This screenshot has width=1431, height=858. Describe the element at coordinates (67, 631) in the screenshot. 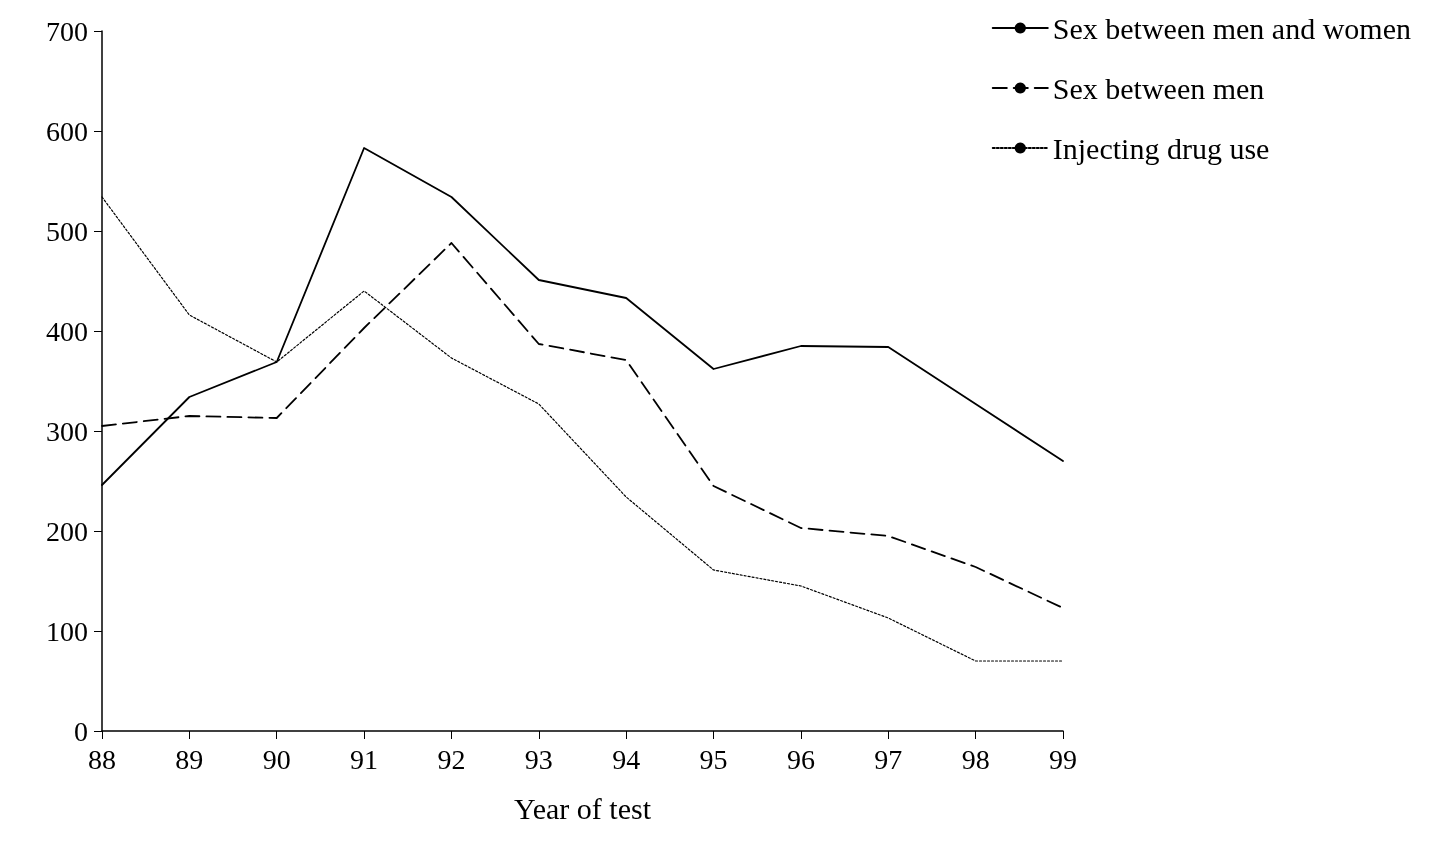

I see `y-tick-label: 100` at that location.